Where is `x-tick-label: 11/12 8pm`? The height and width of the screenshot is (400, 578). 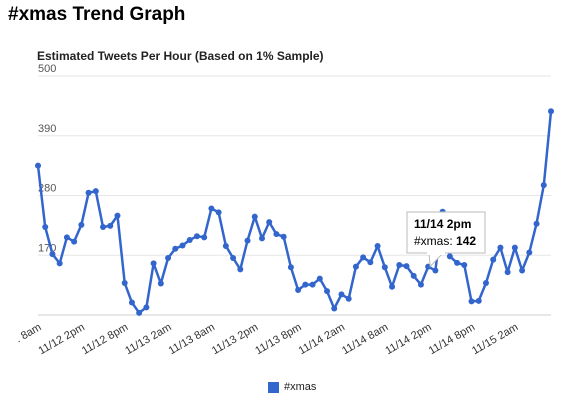
x-tick-label: 11/12 8pm is located at coordinates (105, 339).